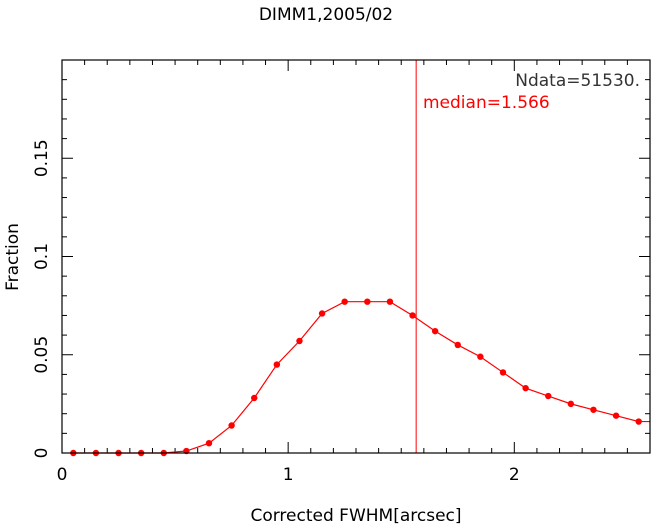 This screenshot has width=652, height=531. Describe the element at coordinates (13, 257) in the screenshot. I see `y-axis-label: Fraction` at that location.